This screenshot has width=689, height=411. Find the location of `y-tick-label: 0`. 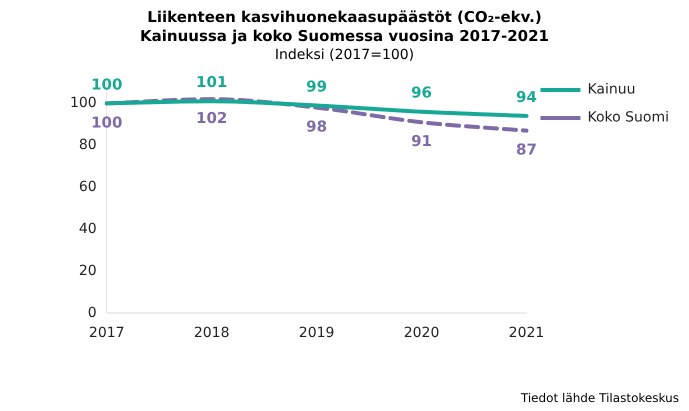

y-tick-label: 0 is located at coordinates (92, 312).